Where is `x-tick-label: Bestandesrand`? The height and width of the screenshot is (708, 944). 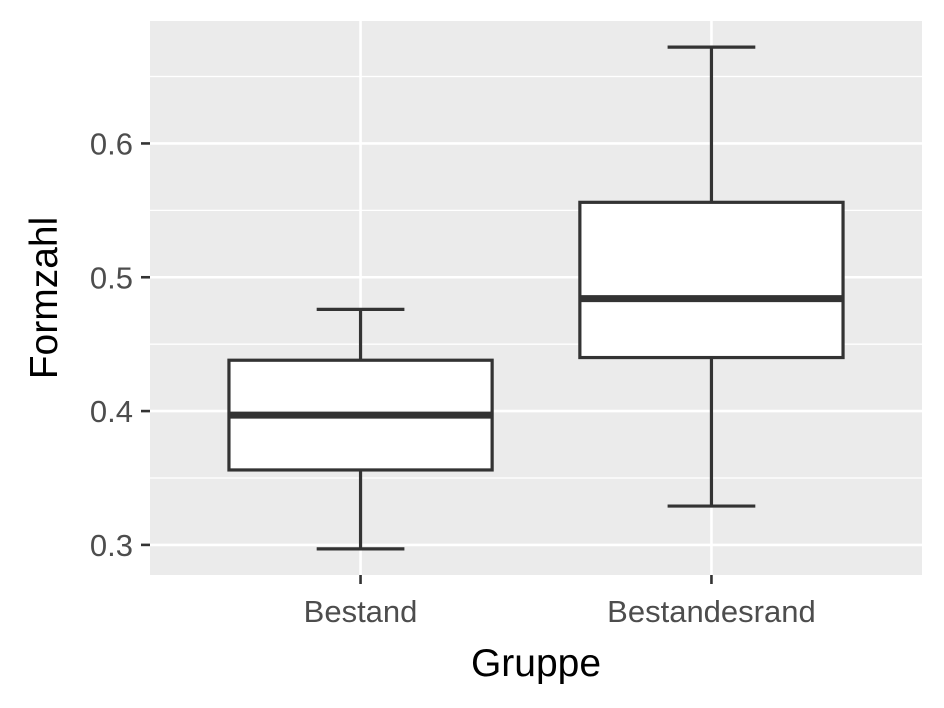
x-tick-label: Bestandesrand is located at coordinates (711, 611).